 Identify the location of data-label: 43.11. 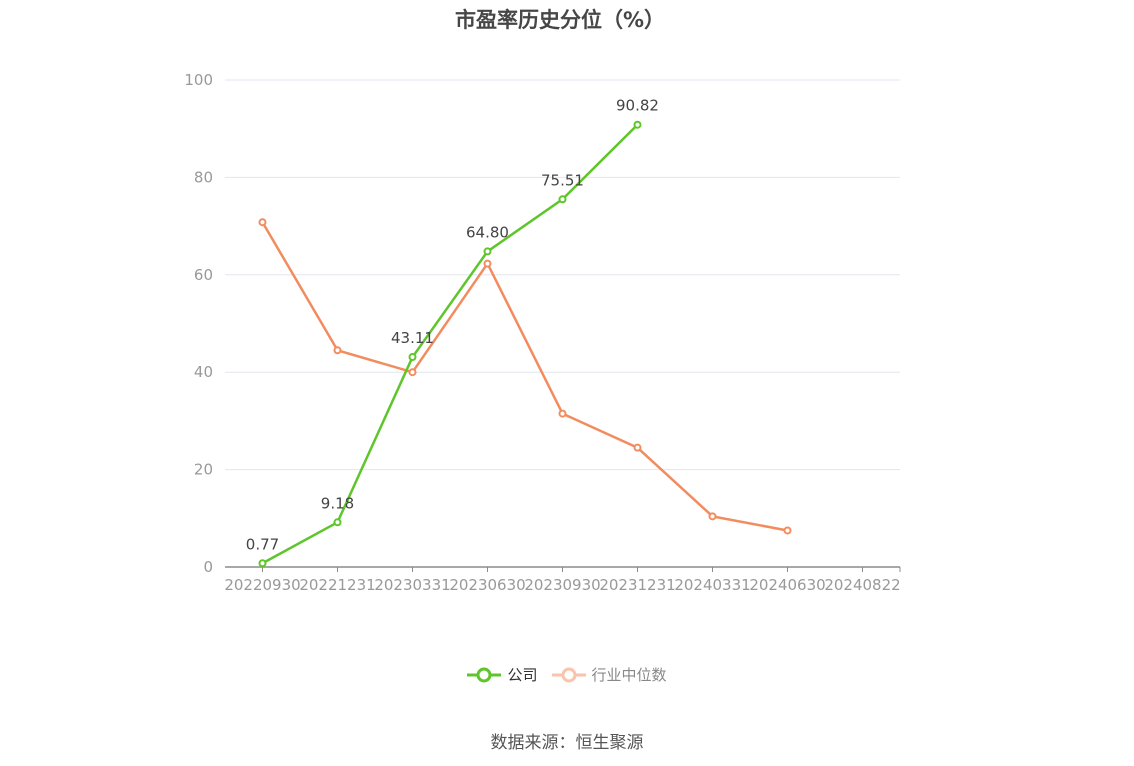
(412, 338).